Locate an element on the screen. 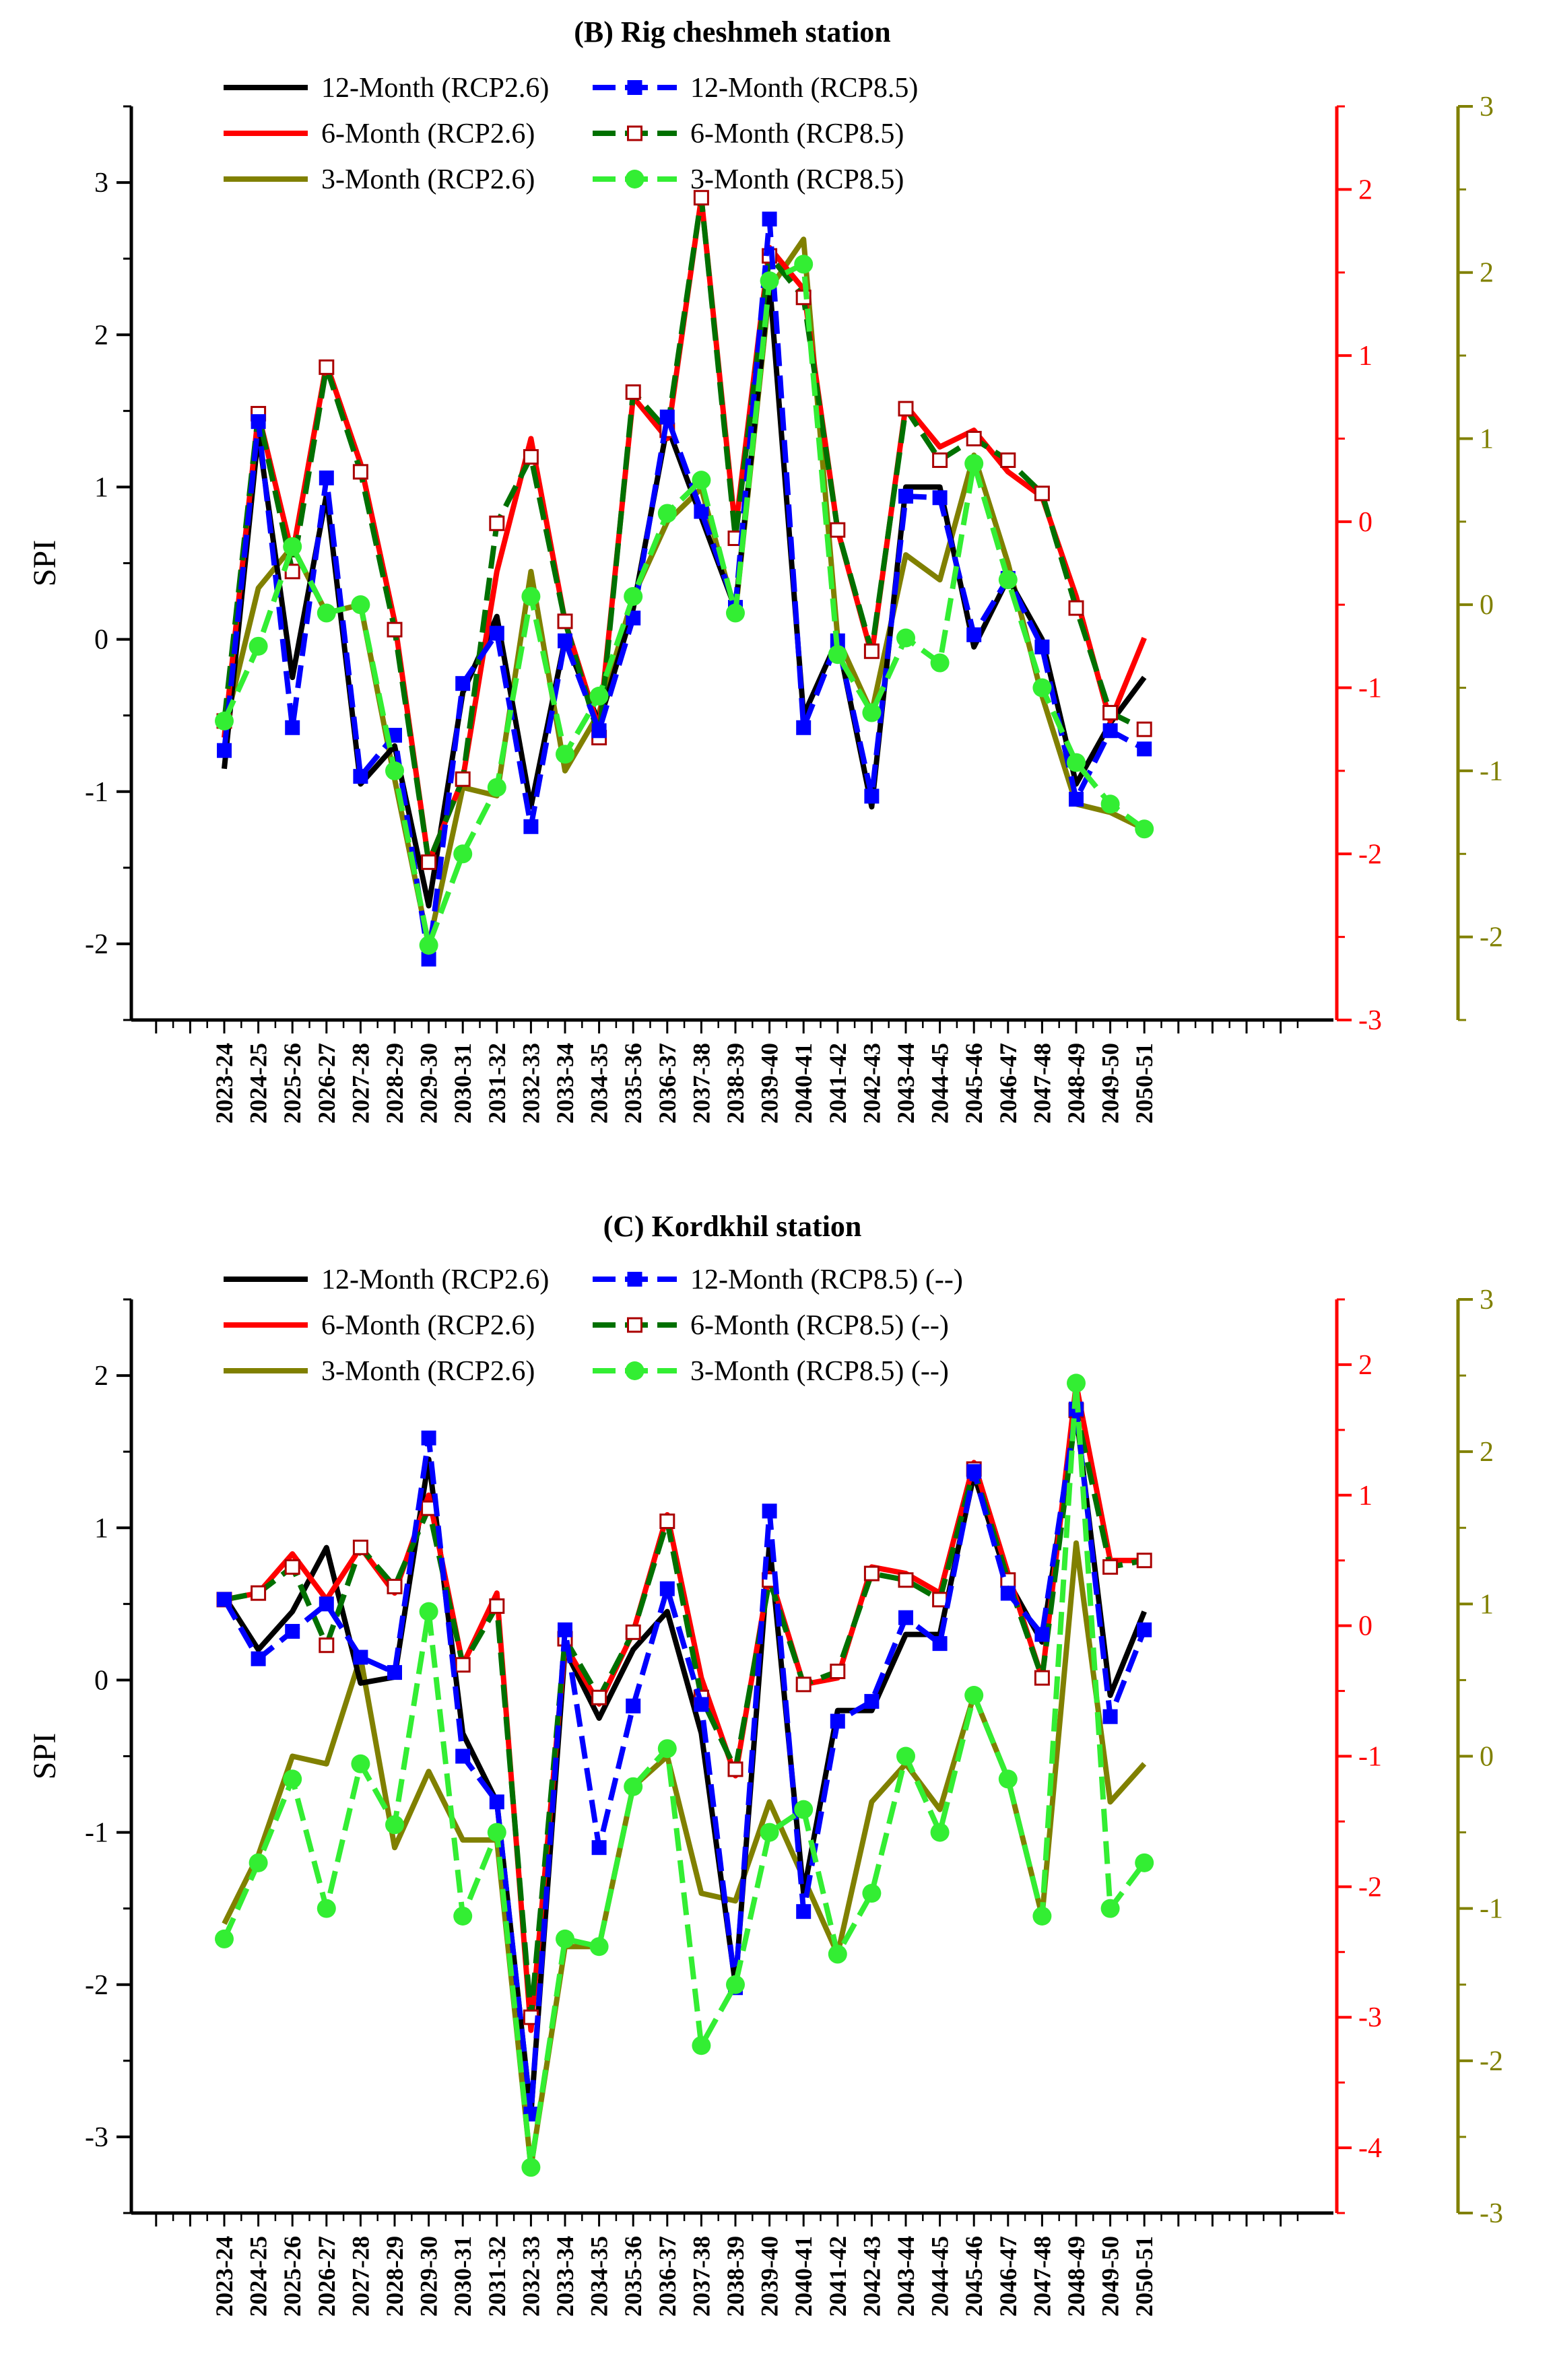 The width and height of the screenshot is (1555, 2380). x-tick-label: 2039-40 is located at coordinates (769, 2277).